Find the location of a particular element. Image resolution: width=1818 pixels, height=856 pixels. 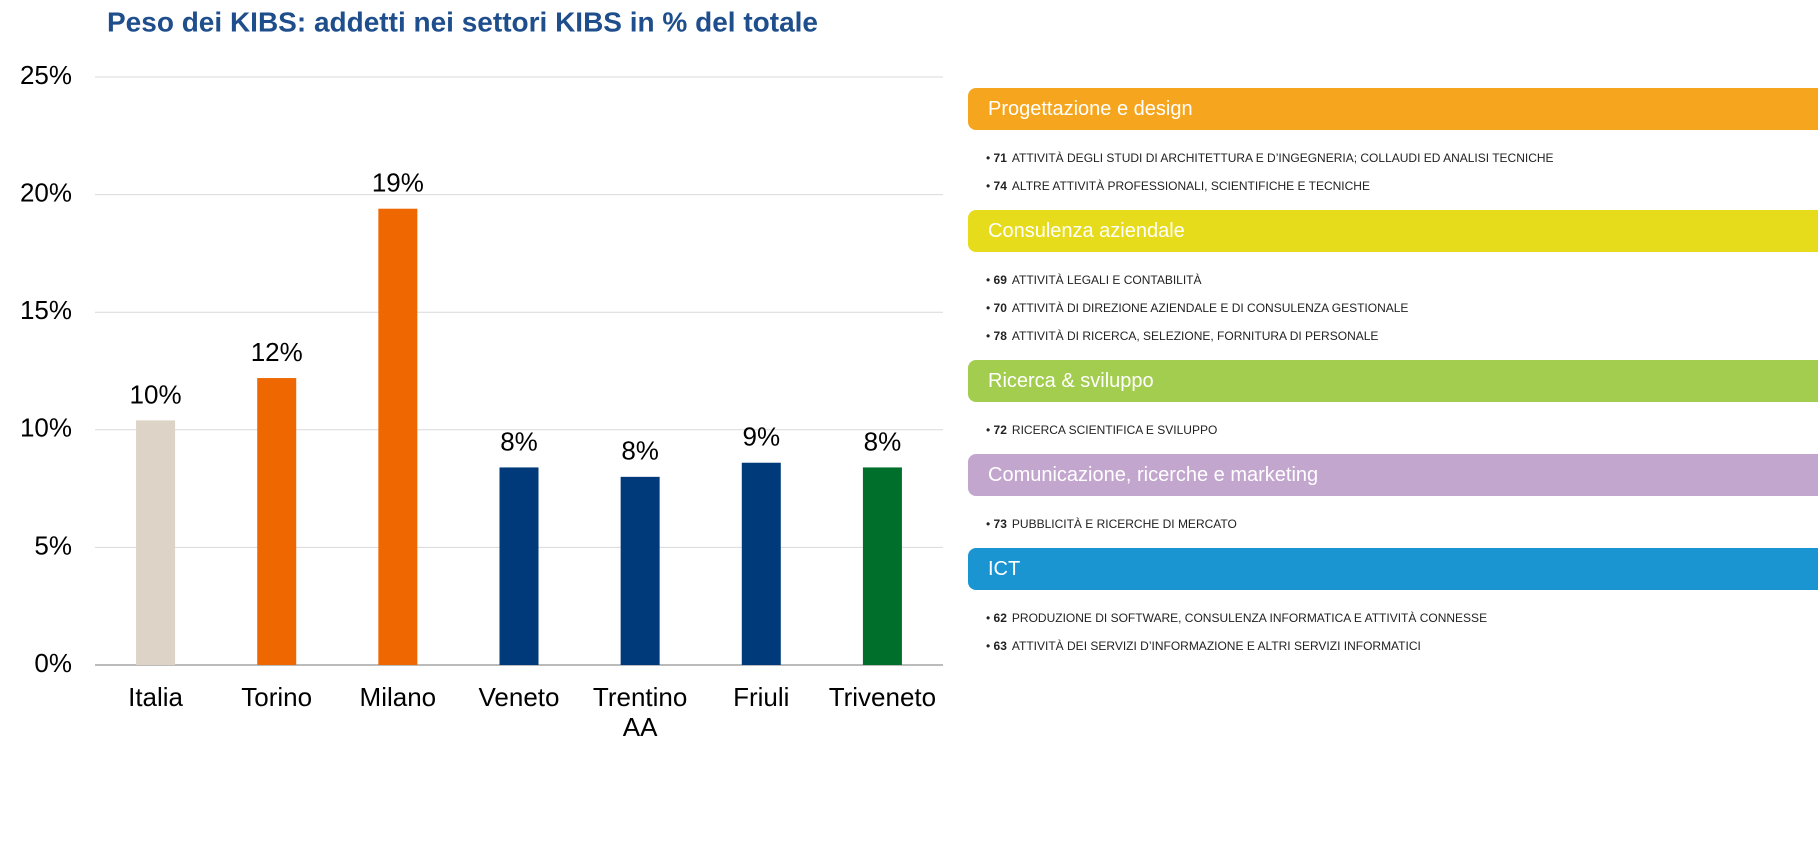

sector-text: ATTIVITÀ LEGALI E CONTABILITÀ is located at coordinates (1106, 280).